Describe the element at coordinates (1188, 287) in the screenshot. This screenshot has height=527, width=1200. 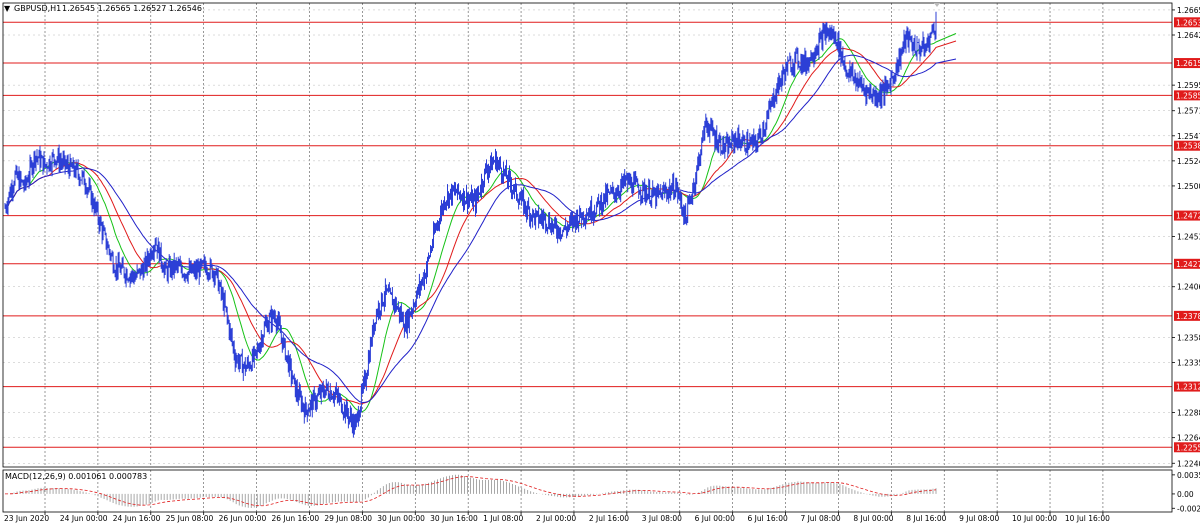
I see `price-tick-label: 1.24060` at that location.